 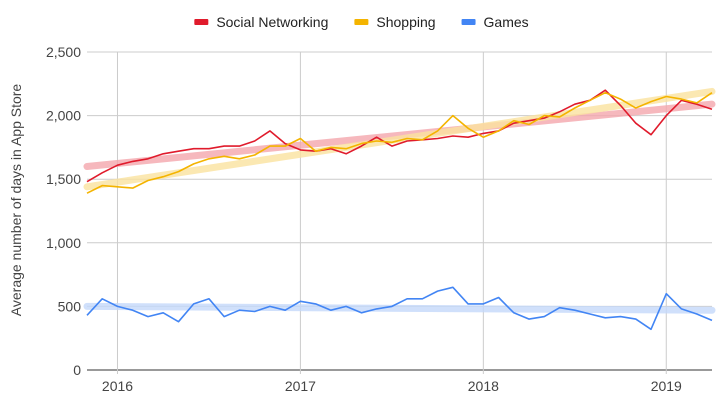 What do you see at coordinates (483, 386) in the screenshot?
I see `x-tick-label: 2018` at bounding box center [483, 386].